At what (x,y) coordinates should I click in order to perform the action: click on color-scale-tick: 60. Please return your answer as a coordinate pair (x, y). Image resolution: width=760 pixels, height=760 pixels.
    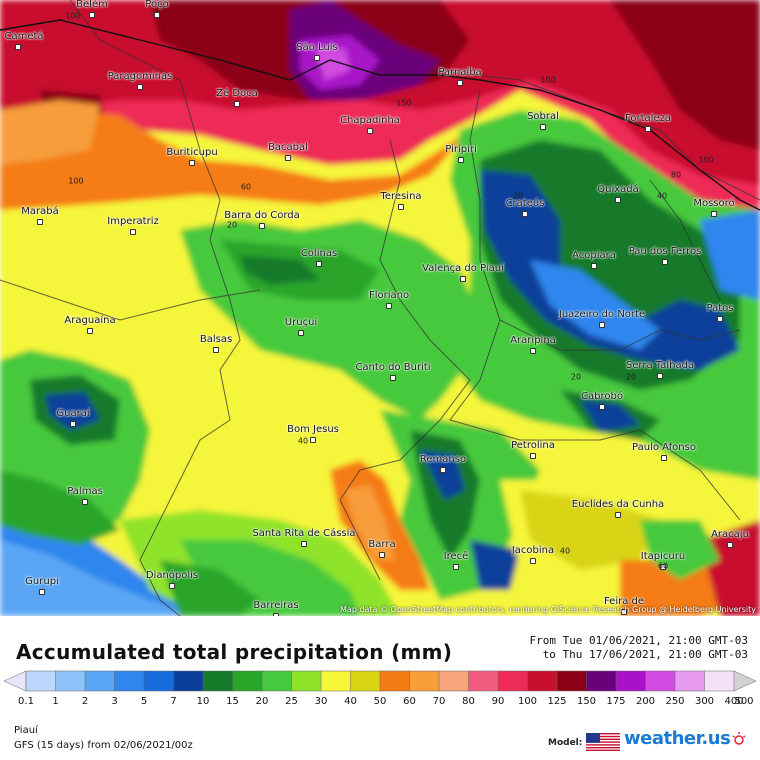
    Looking at the image, I should click on (409, 701).